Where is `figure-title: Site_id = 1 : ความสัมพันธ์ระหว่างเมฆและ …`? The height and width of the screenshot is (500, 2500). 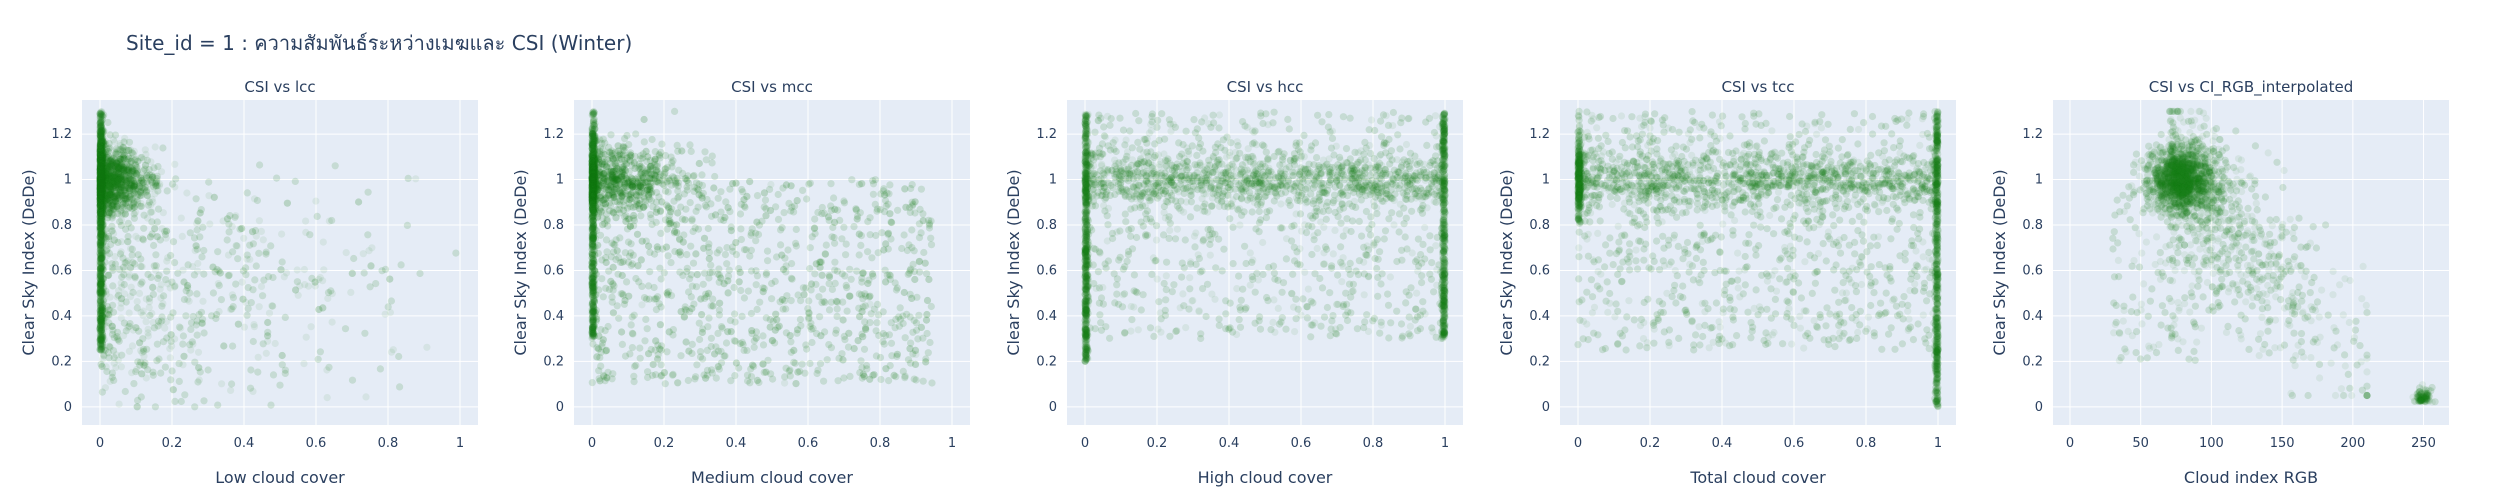 figure-title: Site_id = 1 : ความสัมพันธ์ระหว่างเมฆและ … is located at coordinates (379, 43).